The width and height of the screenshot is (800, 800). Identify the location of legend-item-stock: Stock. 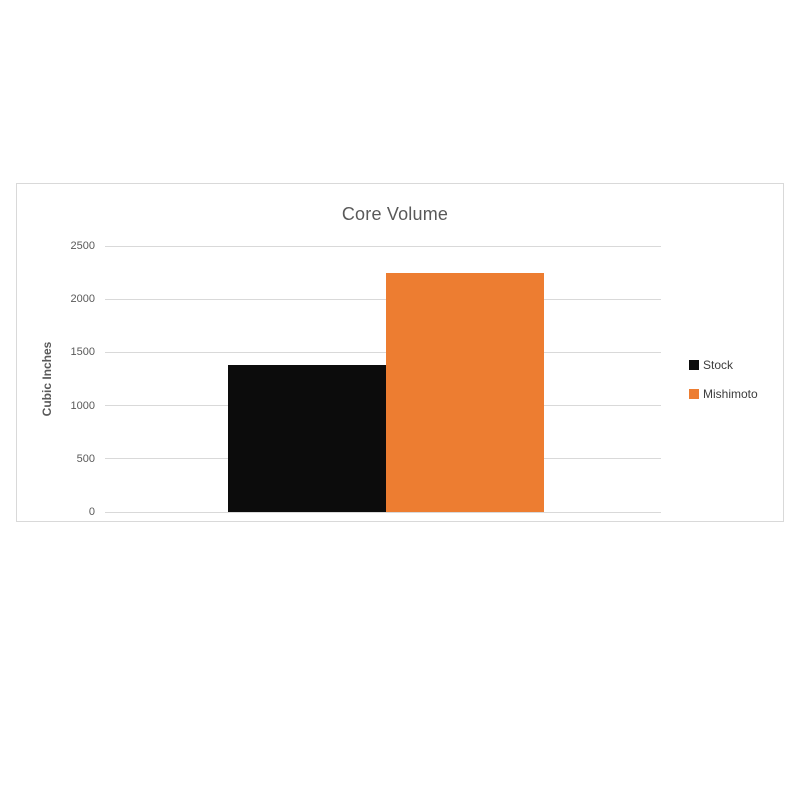
(723, 365).